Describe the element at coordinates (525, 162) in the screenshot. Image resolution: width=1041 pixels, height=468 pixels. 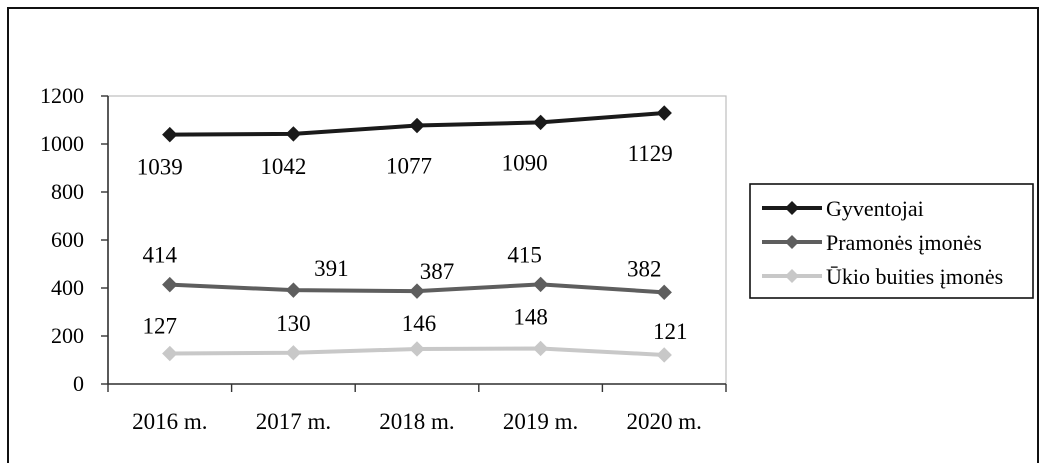
I see `data-label: 1090` at that location.